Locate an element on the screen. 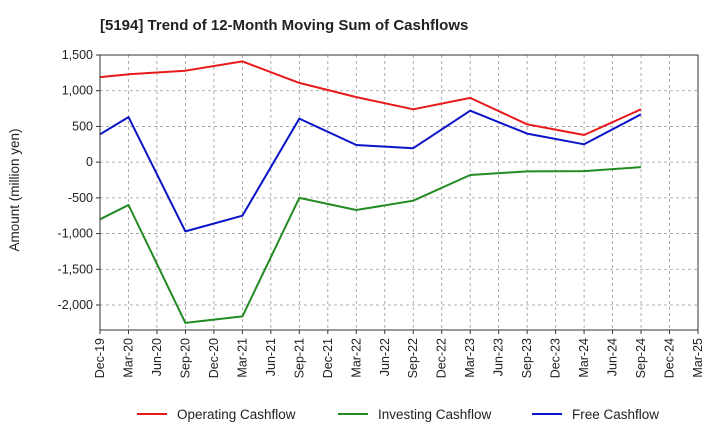  y-tick-label: 1,500 is located at coordinates (77, 55).